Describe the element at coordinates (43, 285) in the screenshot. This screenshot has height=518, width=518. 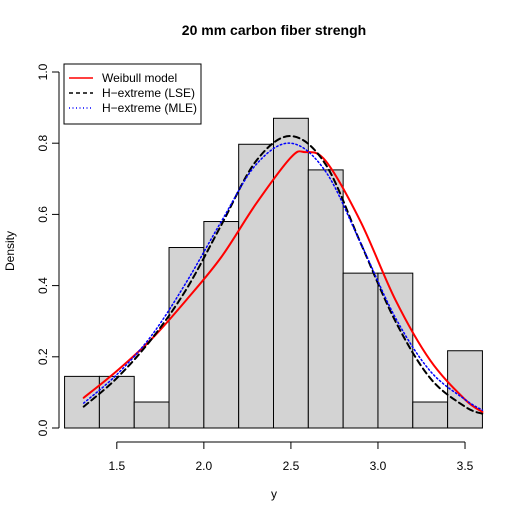
I see `y-tick-label: 0.4` at that location.